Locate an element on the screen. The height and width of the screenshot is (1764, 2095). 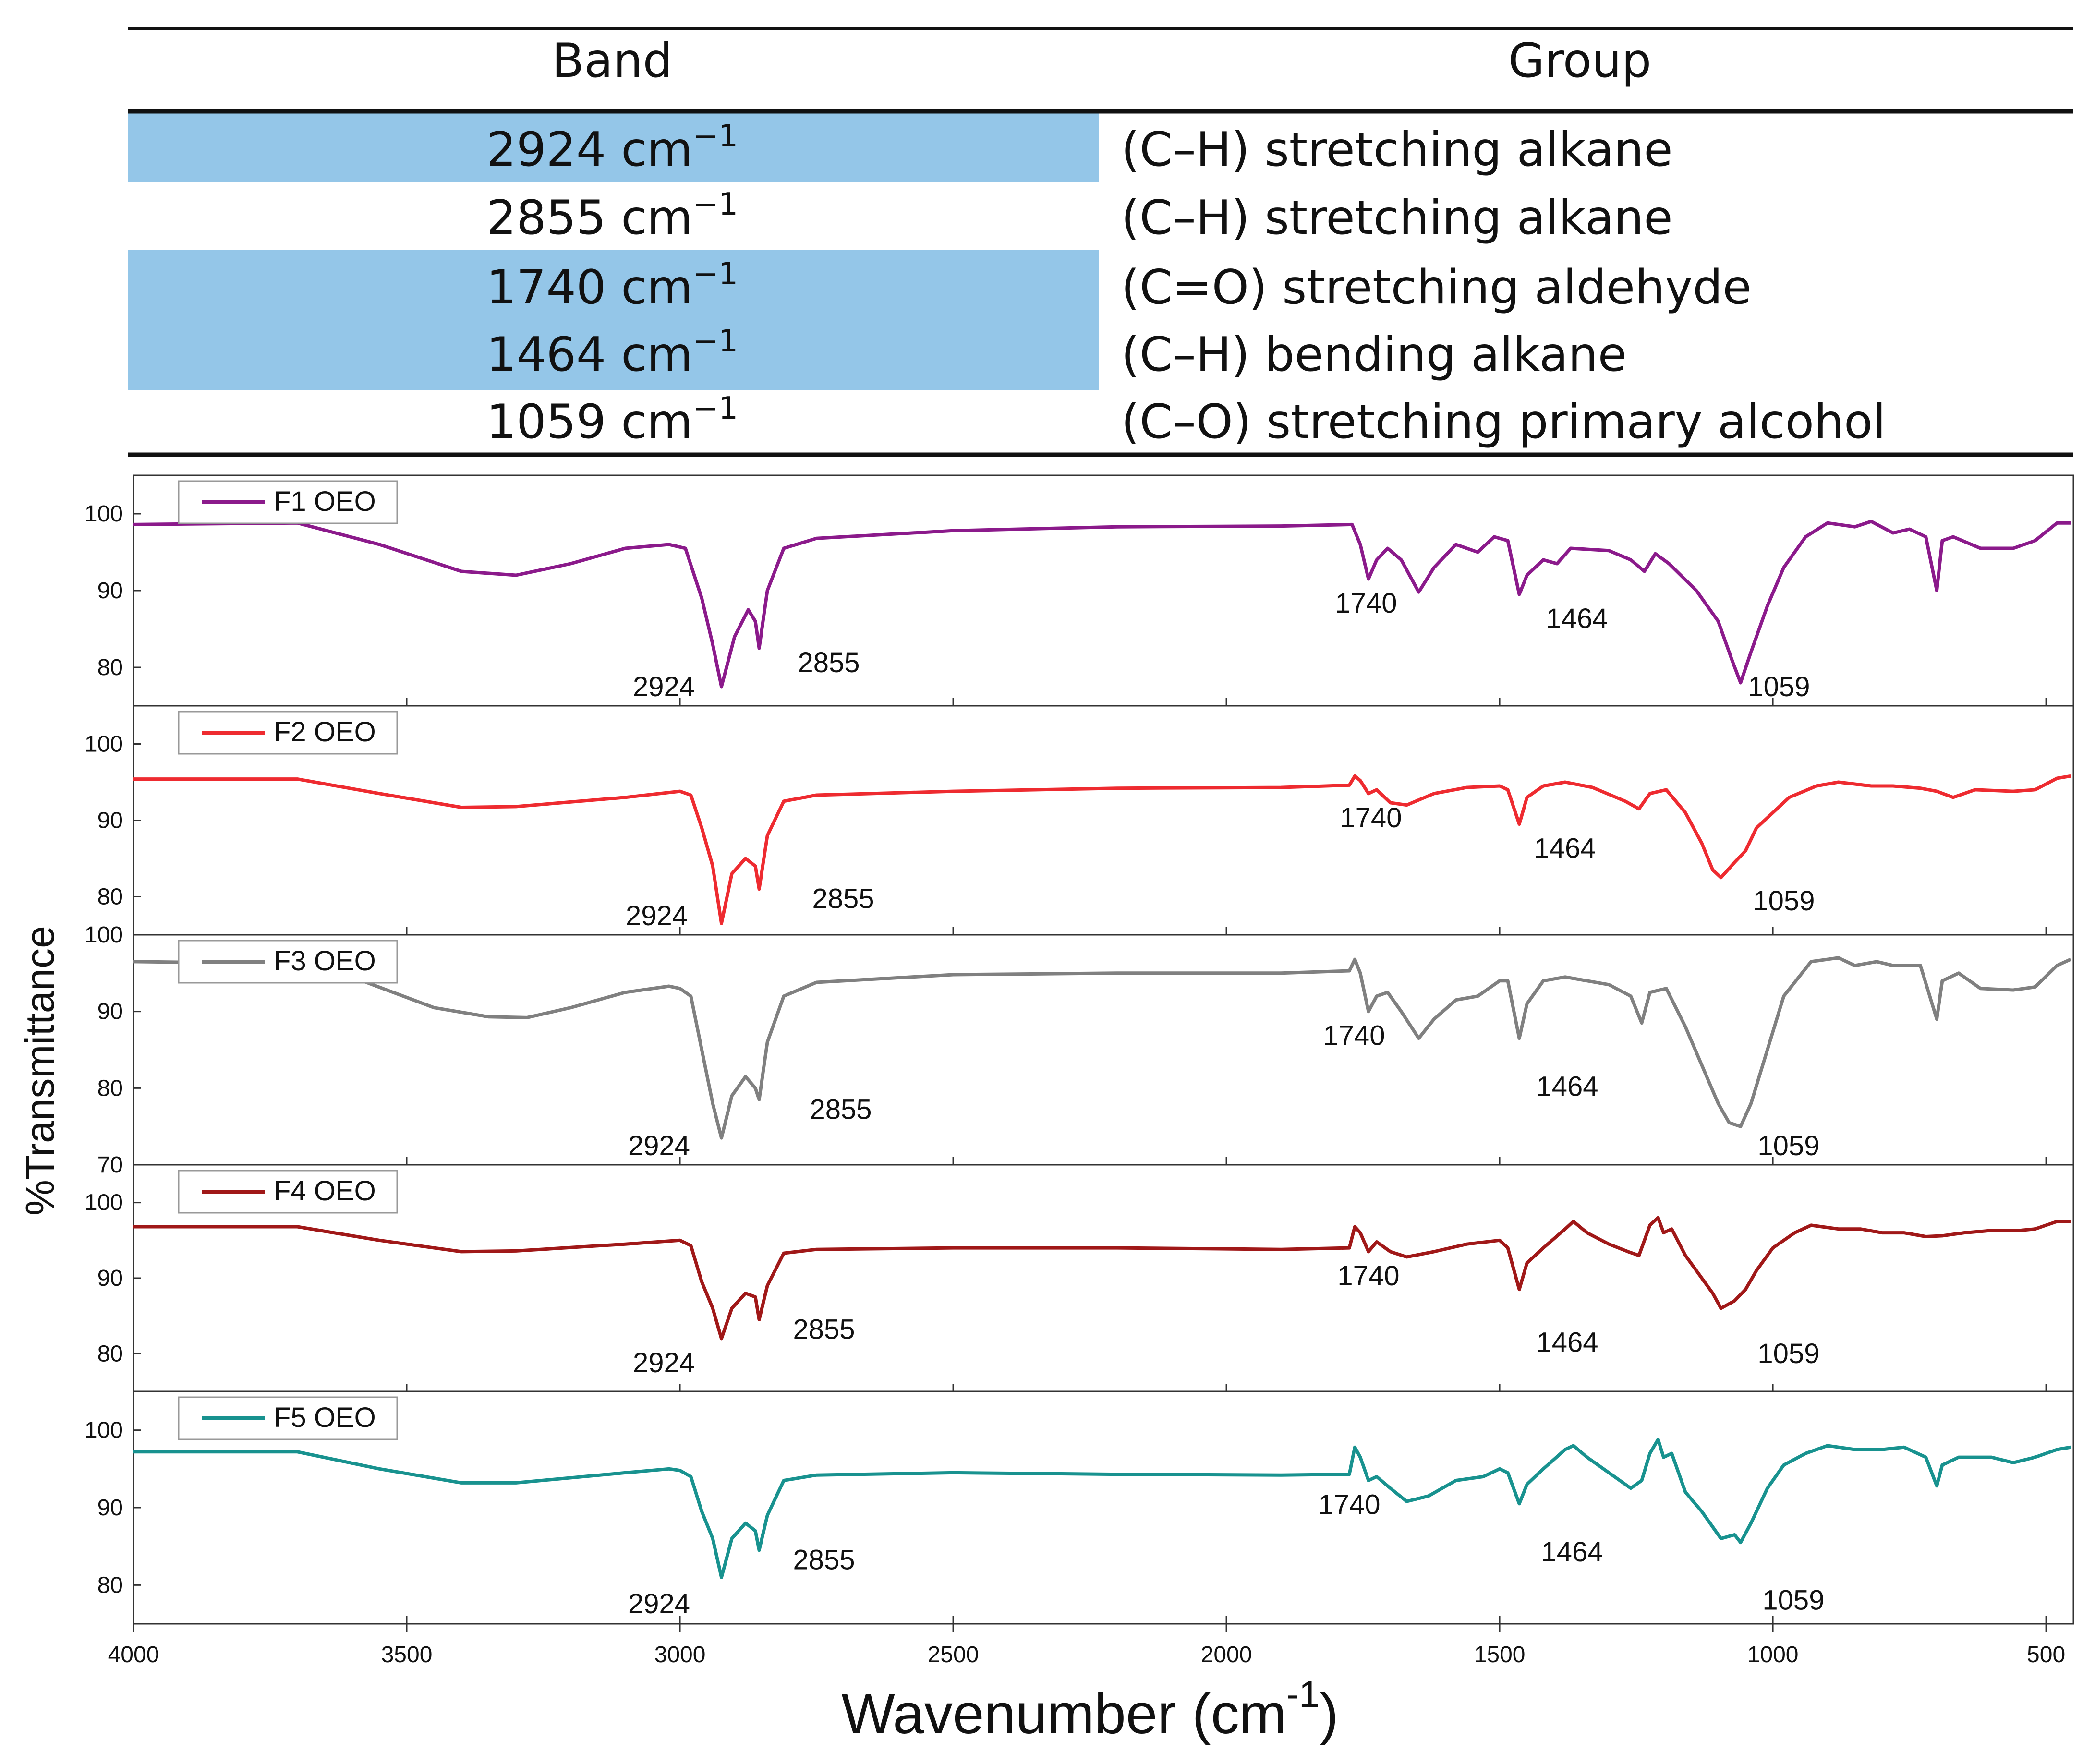
band-value: 2924 is located at coordinates (546, 149).